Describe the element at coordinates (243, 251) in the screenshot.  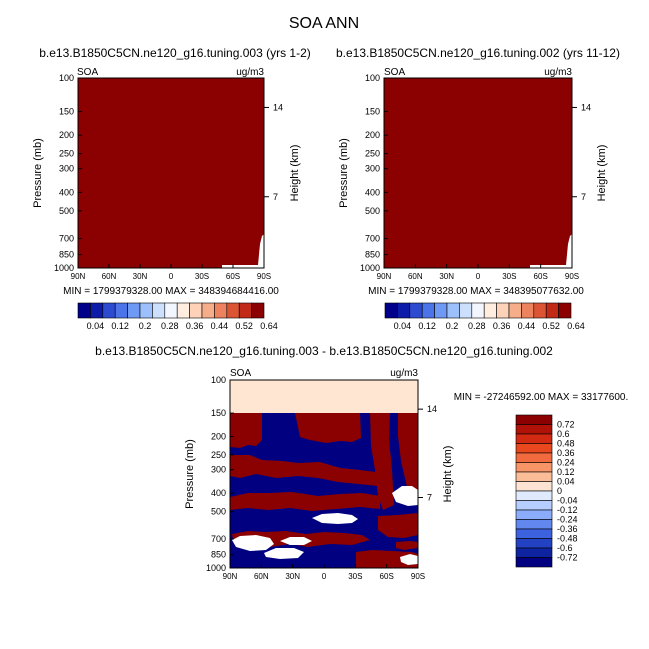
I see `panel-1-white-region` at that location.